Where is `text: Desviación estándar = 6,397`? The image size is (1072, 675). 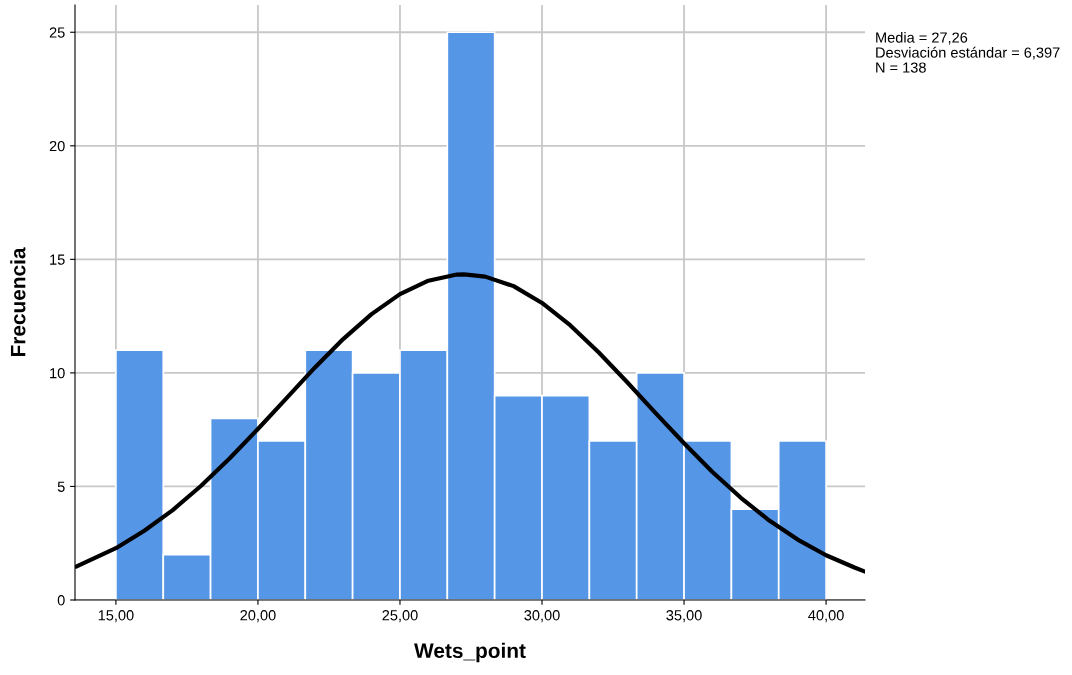 text: Desviación estándar = 6,397 is located at coordinates (968, 53).